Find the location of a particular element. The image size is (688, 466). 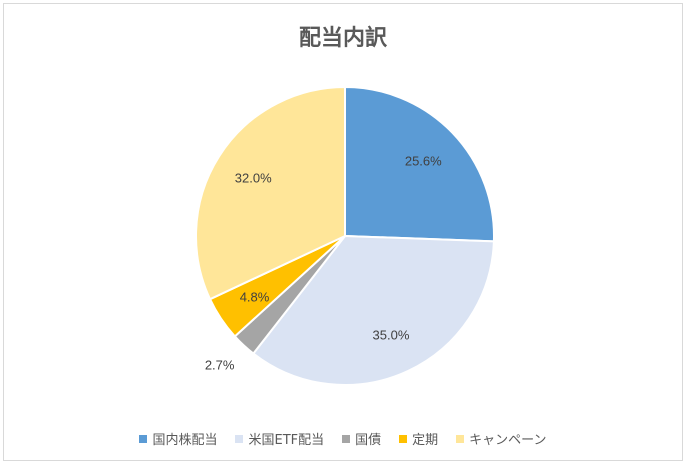

legend-item-5: キャンペーン is located at coordinates (501, 438).